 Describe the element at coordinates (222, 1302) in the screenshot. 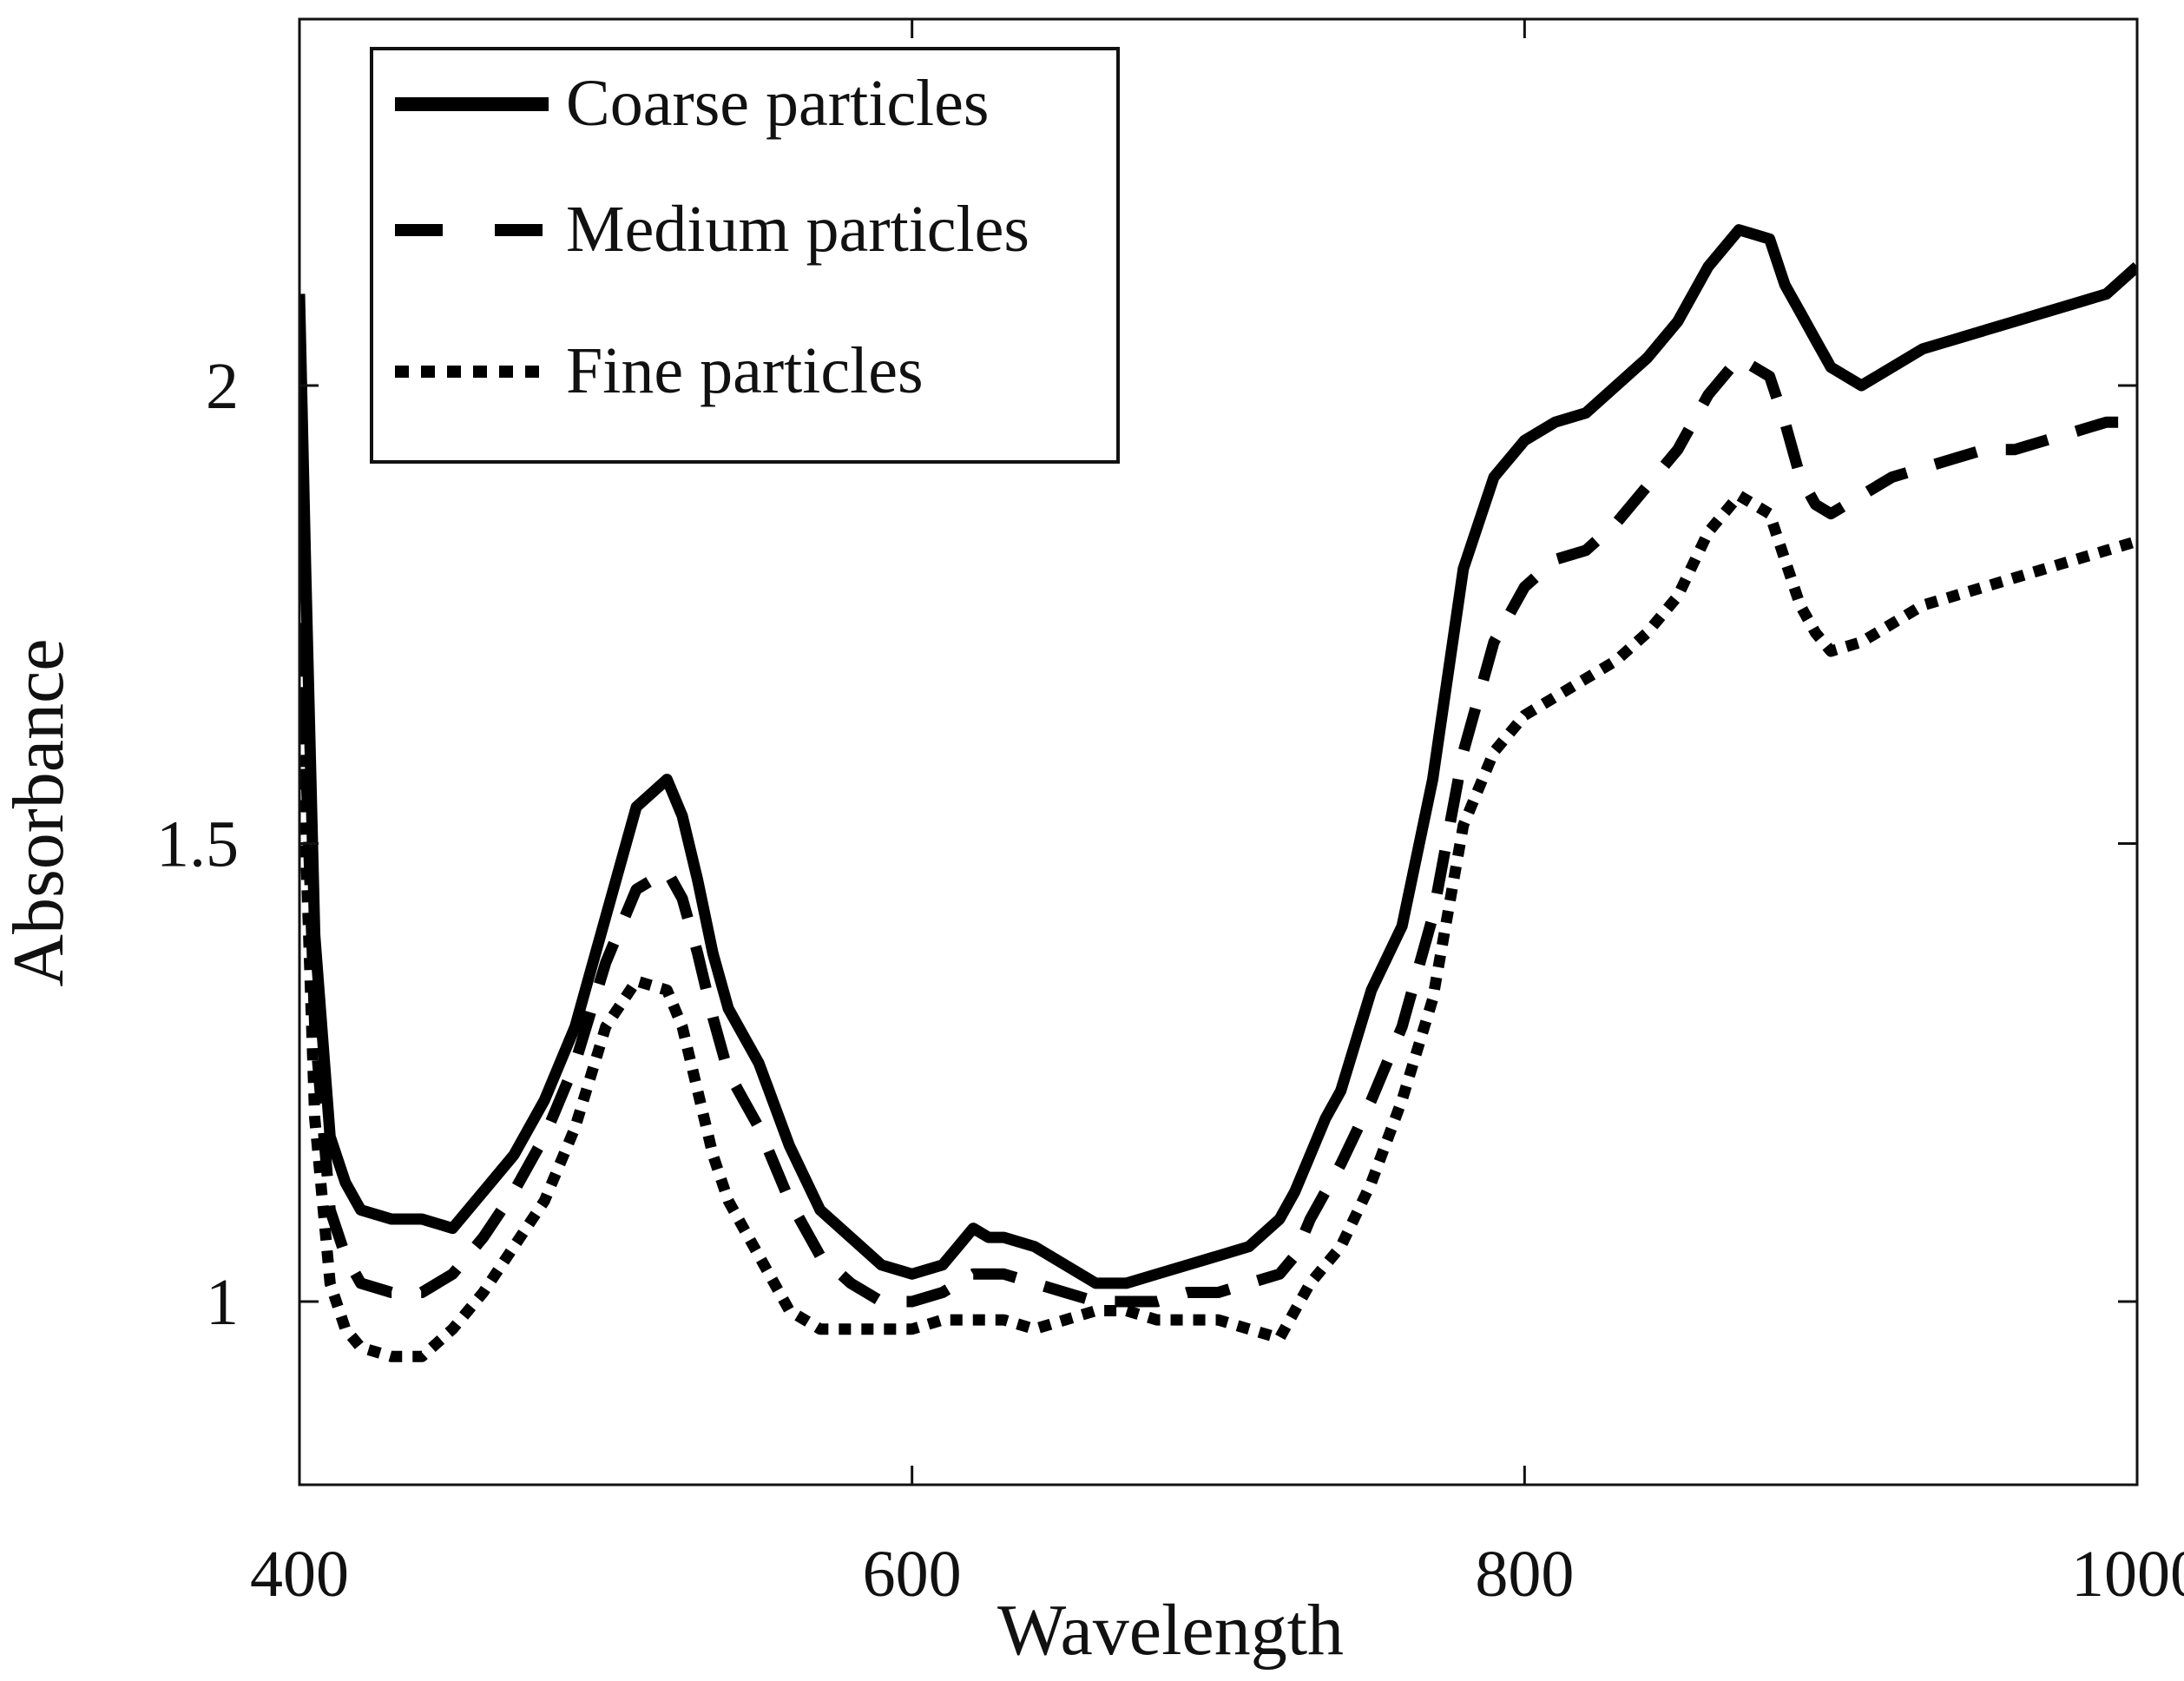

I see `y-tick-label: 1` at that location.